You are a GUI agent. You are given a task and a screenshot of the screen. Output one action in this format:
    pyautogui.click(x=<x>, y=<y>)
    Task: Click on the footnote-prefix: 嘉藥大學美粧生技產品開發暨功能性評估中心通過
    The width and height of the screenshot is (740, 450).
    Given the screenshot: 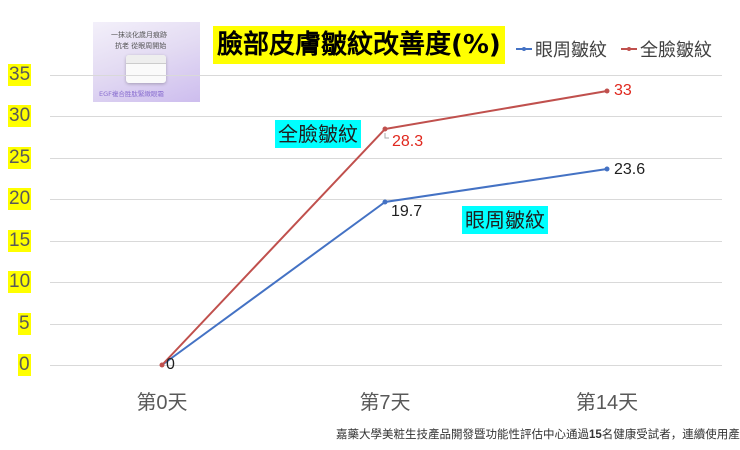 What is the action you would take?
    pyautogui.click(x=462, y=434)
    